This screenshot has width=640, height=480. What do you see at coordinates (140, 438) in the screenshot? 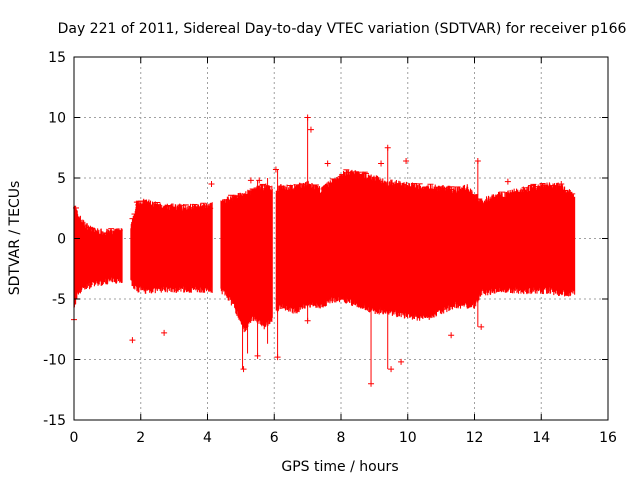
I see `x-tick-label: 2` at bounding box center [140, 438].